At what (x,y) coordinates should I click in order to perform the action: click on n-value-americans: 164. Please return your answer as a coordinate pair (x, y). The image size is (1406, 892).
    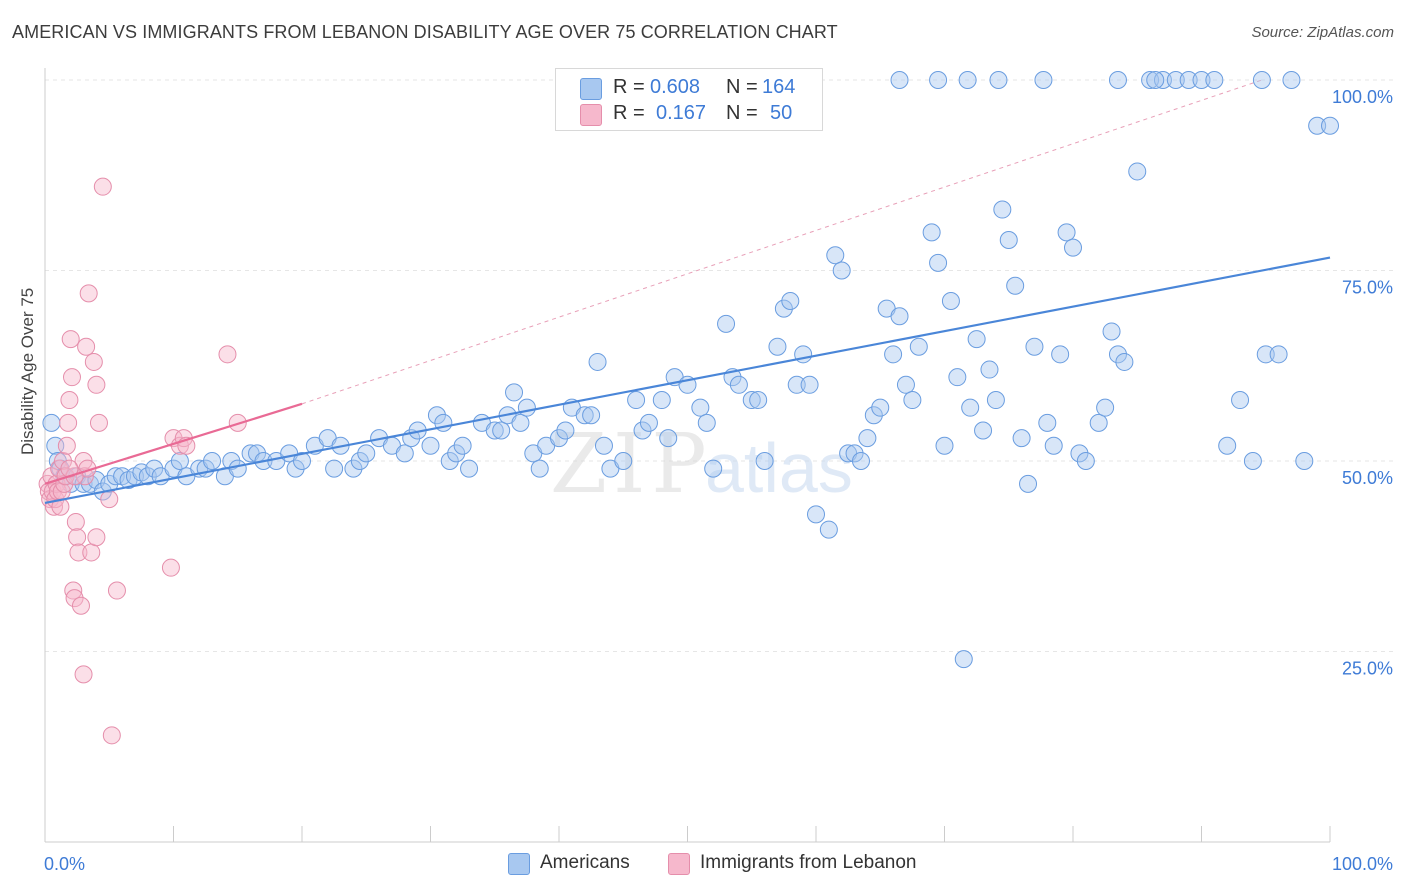
    Looking at the image, I should click on (779, 87).